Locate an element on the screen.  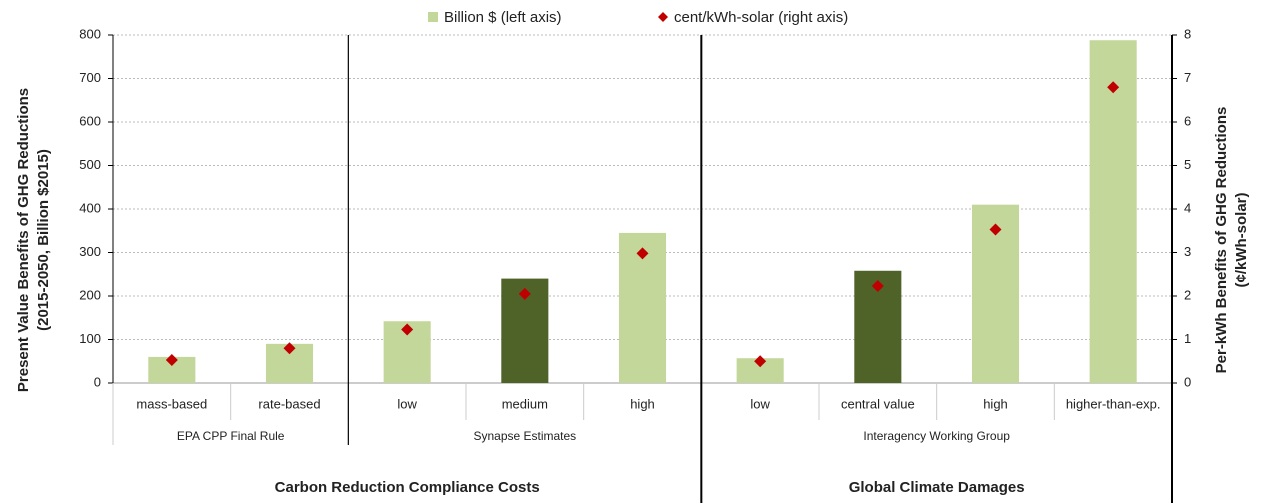
subgroup-label: Synapse Estimates is located at coordinates (524, 436).